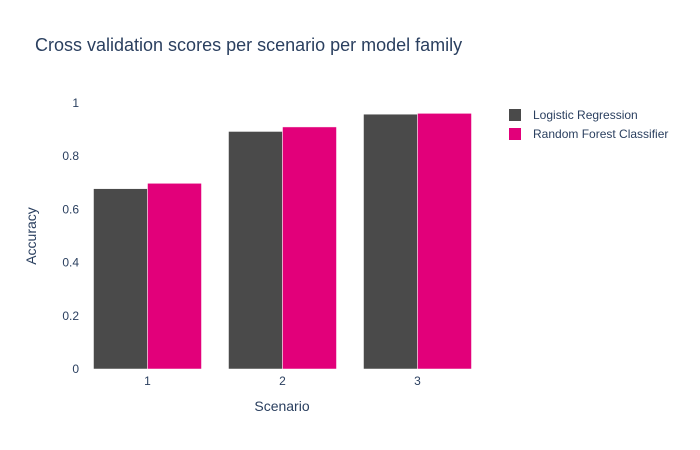  I want to click on x-tick-label: 2, so click(282, 381).